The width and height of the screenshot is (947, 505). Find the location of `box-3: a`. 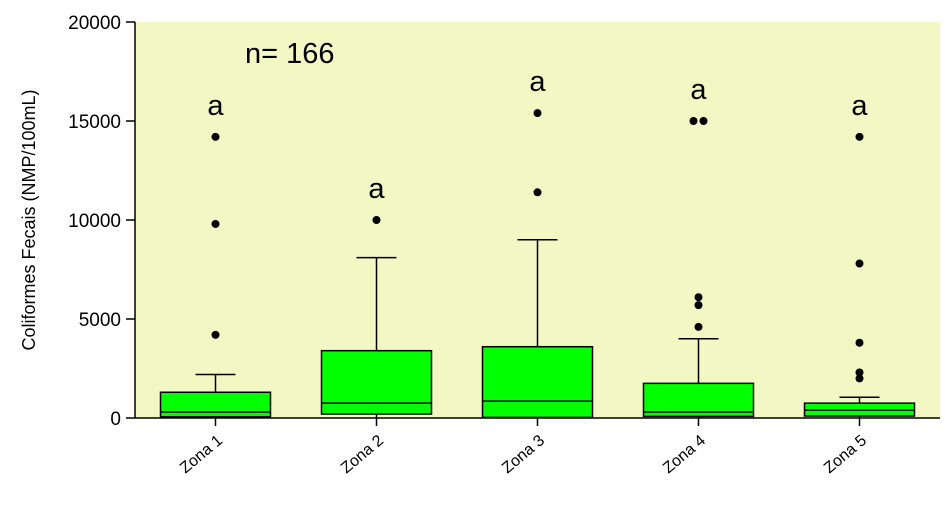

box-3: a is located at coordinates (537, 242).